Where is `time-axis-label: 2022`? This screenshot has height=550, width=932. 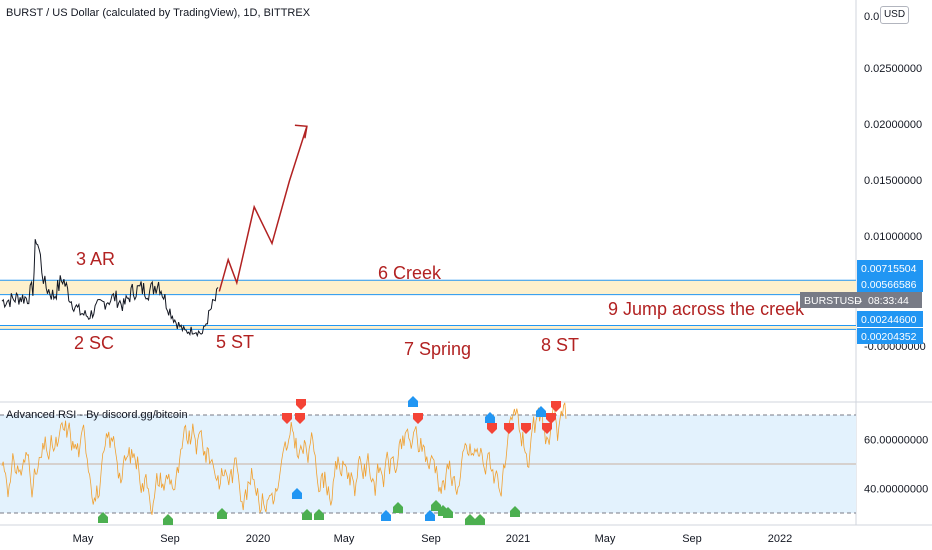
time-axis-label: 2022 is located at coordinates (780, 539).